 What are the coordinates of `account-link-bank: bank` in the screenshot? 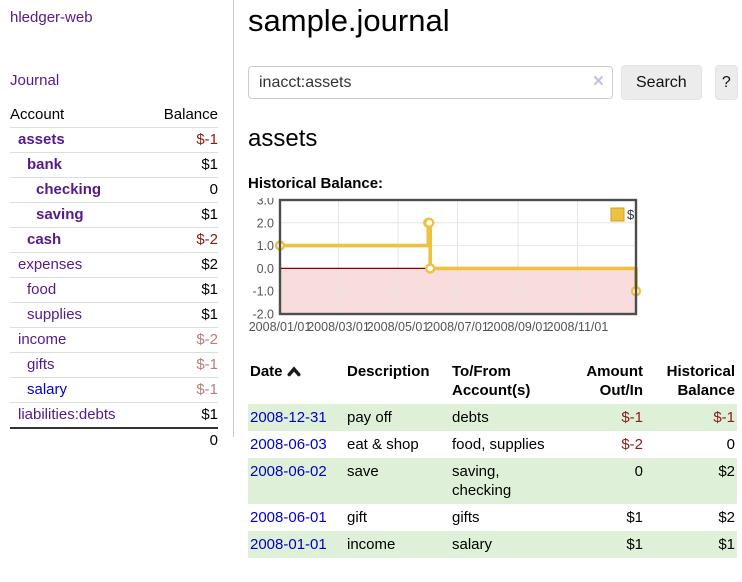 It's located at (45, 164).